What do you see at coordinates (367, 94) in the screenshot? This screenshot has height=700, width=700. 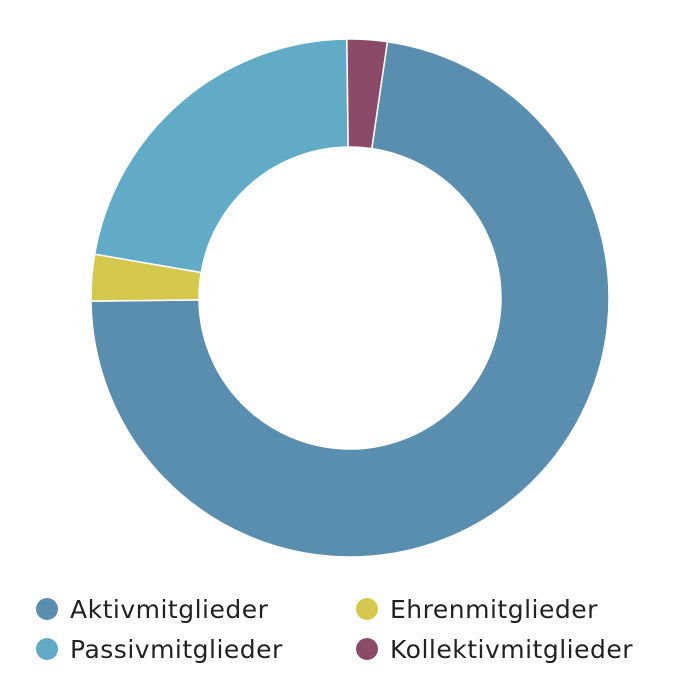 I see `slice-kollektivmitglieder` at bounding box center [367, 94].